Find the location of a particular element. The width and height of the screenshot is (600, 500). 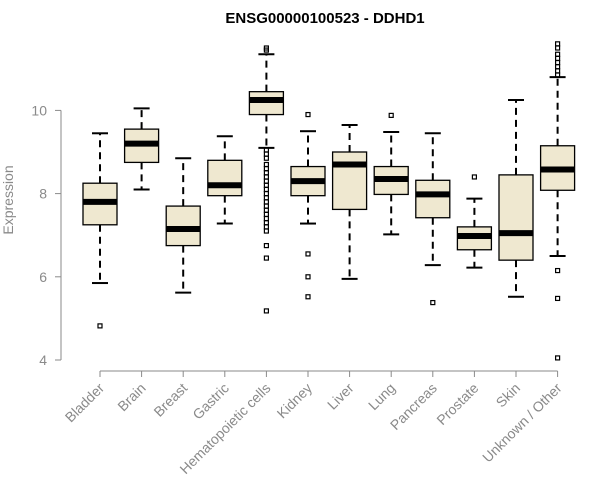

box-breast is located at coordinates (183, 225).